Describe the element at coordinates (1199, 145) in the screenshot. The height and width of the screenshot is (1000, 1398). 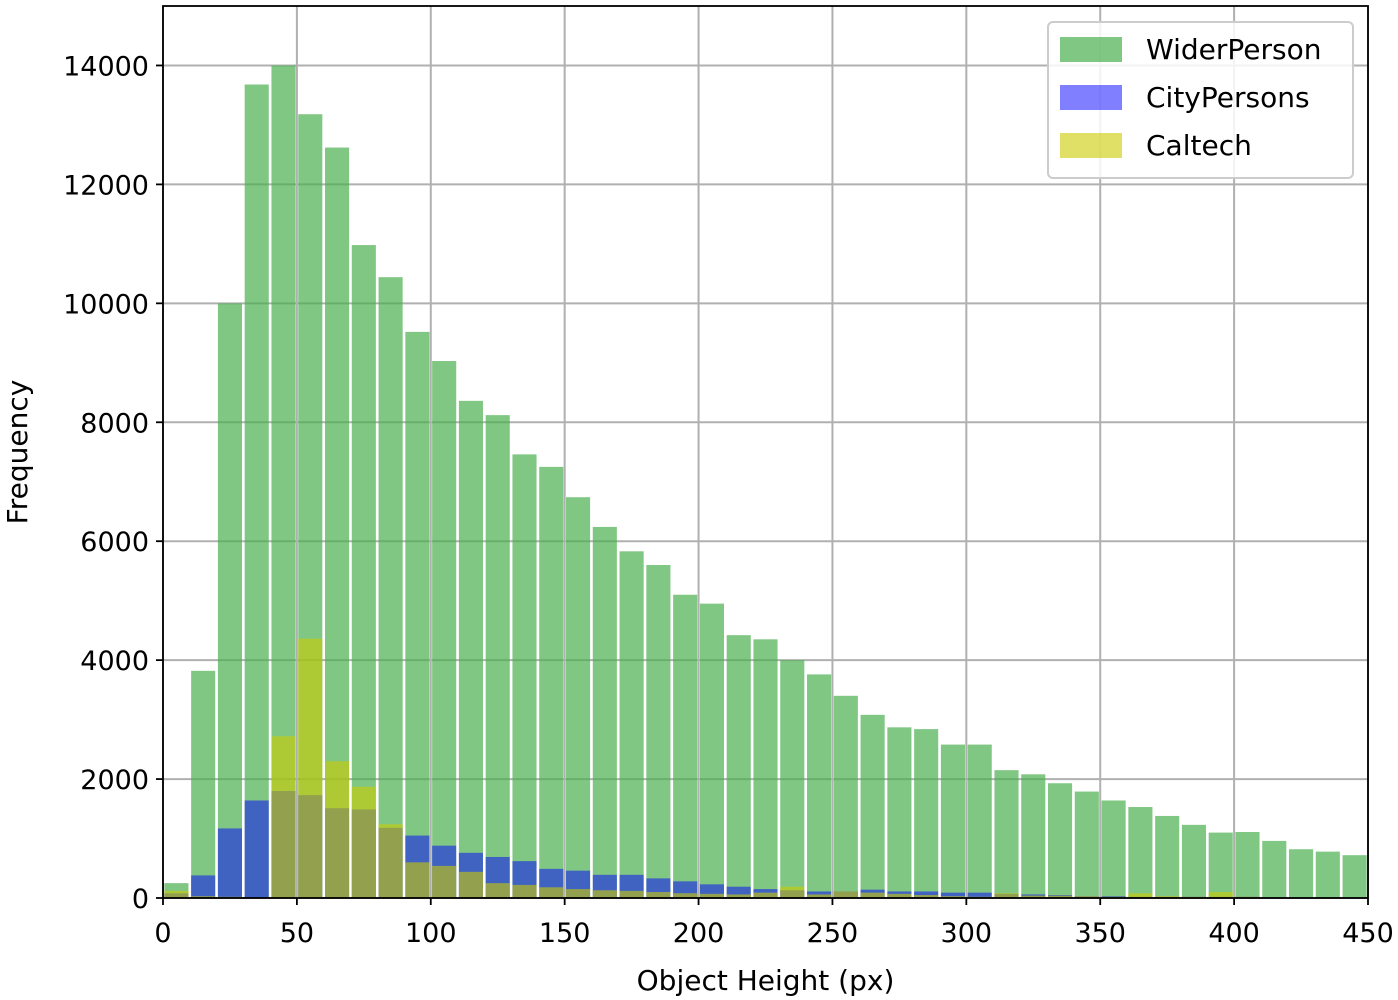
I see `legend-label-caltech: Caltech` at that location.